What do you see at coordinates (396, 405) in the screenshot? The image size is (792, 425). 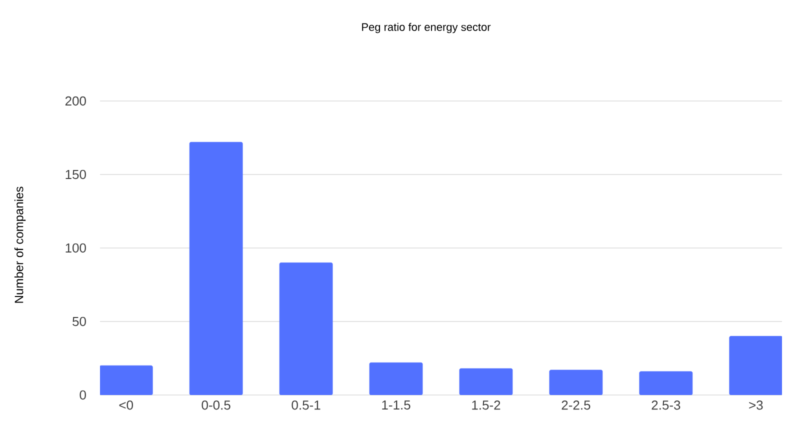 I see `x-tick-label: 1-1.5` at bounding box center [396, 405].